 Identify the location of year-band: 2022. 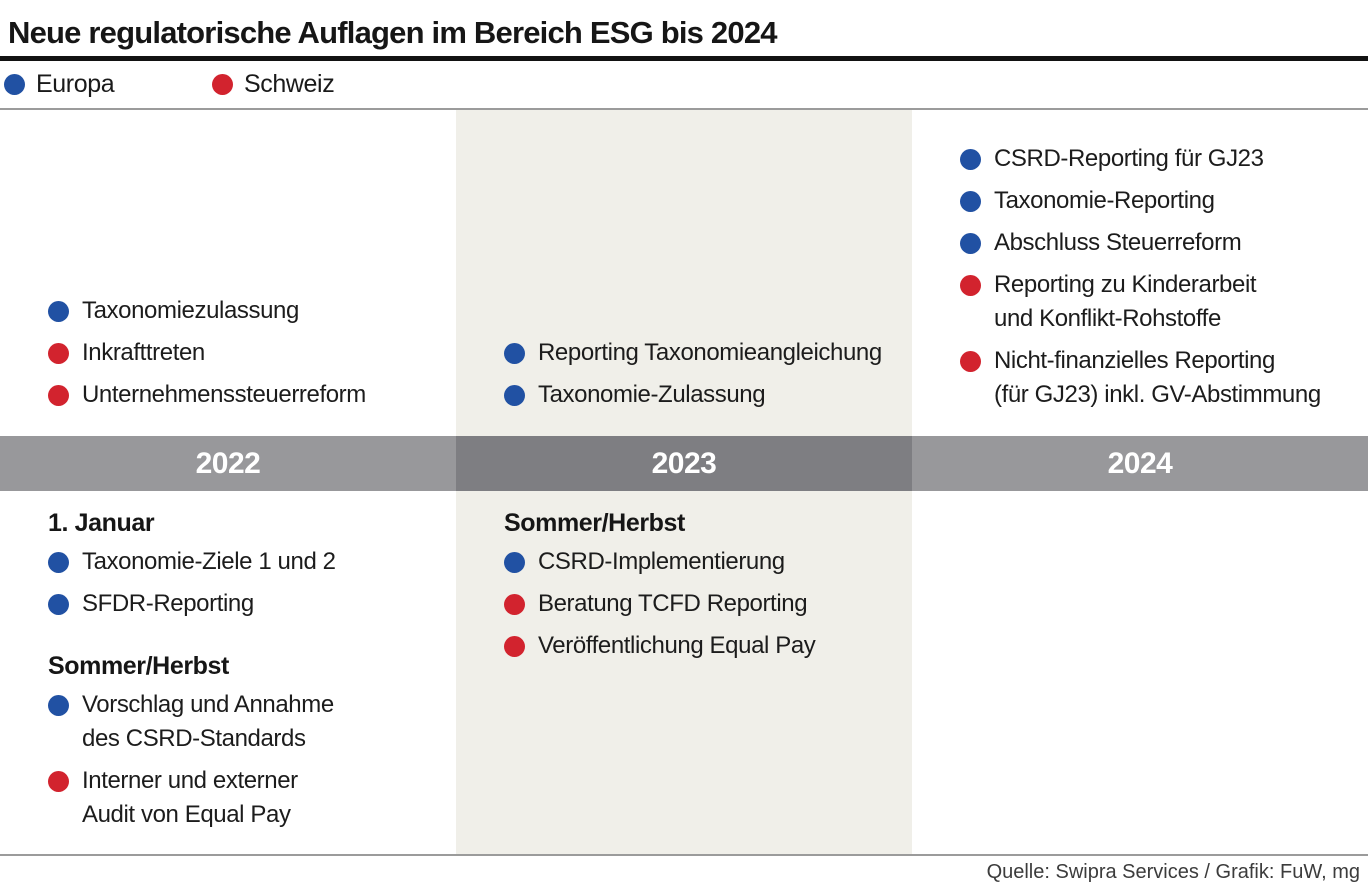
(228, 463).